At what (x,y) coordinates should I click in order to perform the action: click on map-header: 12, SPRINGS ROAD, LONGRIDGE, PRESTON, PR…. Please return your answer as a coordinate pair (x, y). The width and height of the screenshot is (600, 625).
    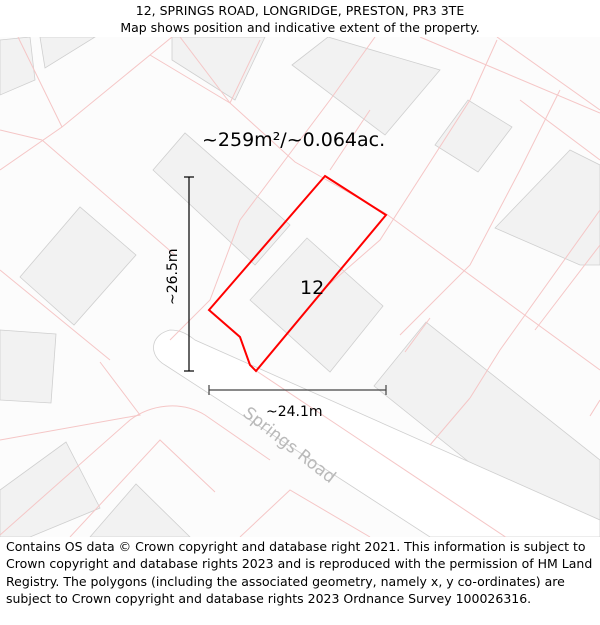
    Looking at the image, I should click on (300, 19).